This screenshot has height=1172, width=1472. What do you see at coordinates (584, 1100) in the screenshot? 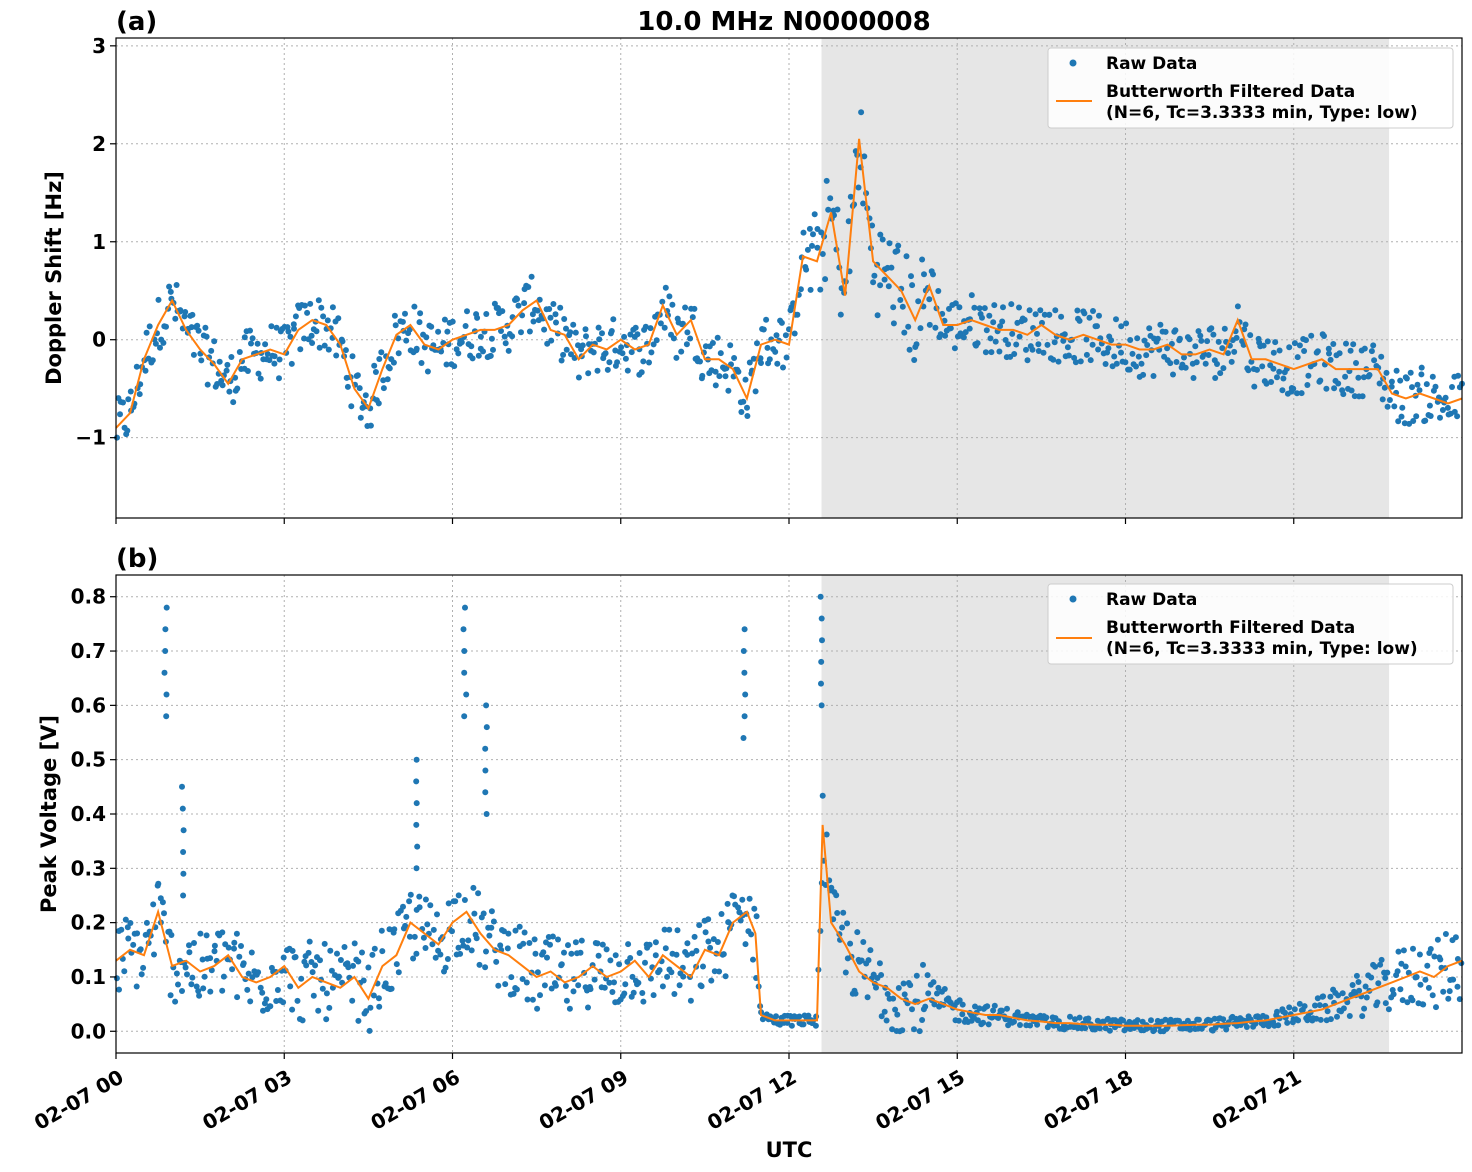
I see `x-tick-label: 02-07 09` at bounding box center [584, 1100].